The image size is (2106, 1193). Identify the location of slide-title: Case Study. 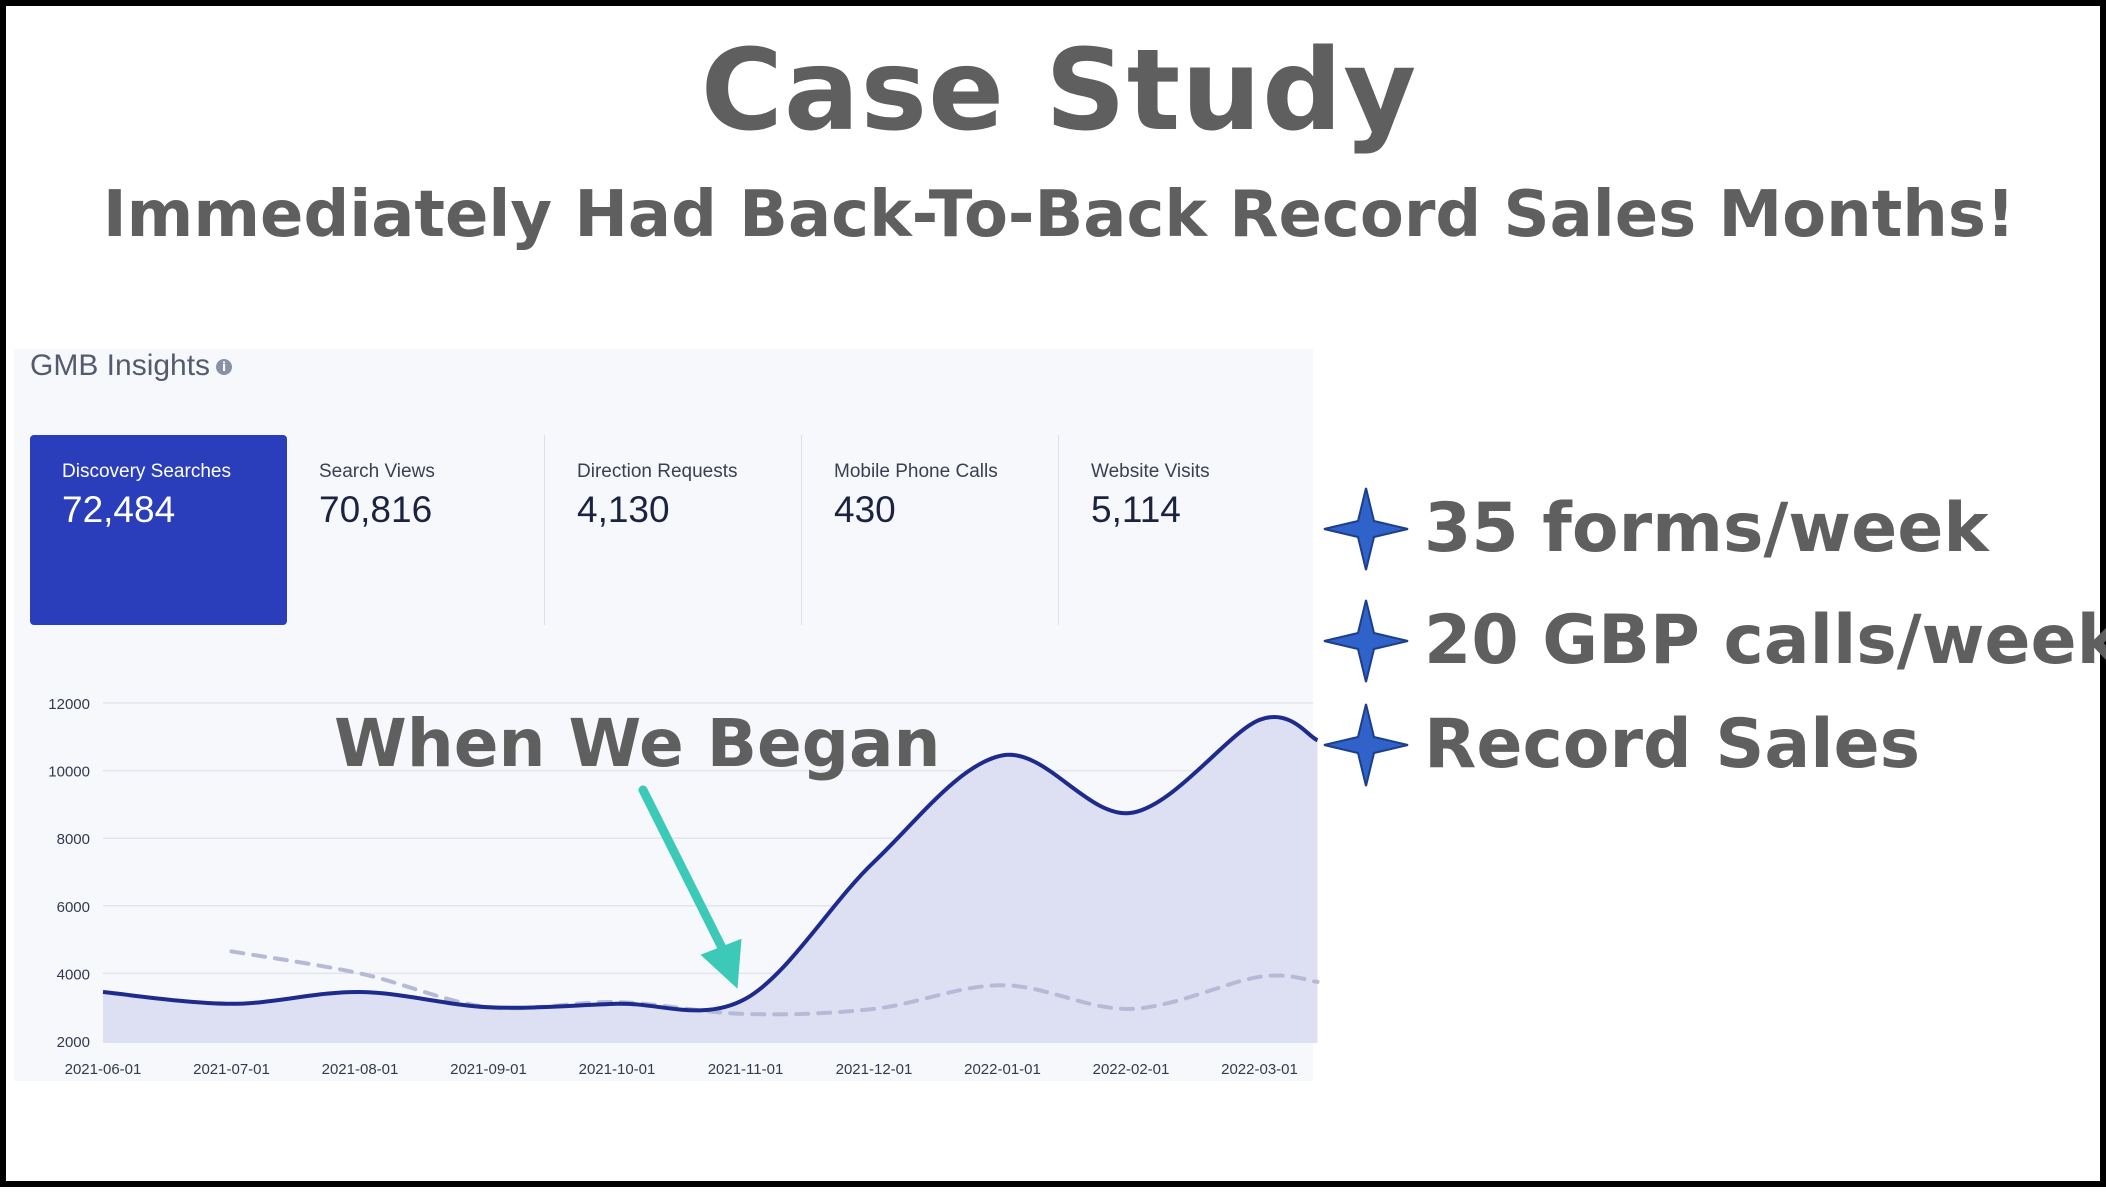
(1059, 91).